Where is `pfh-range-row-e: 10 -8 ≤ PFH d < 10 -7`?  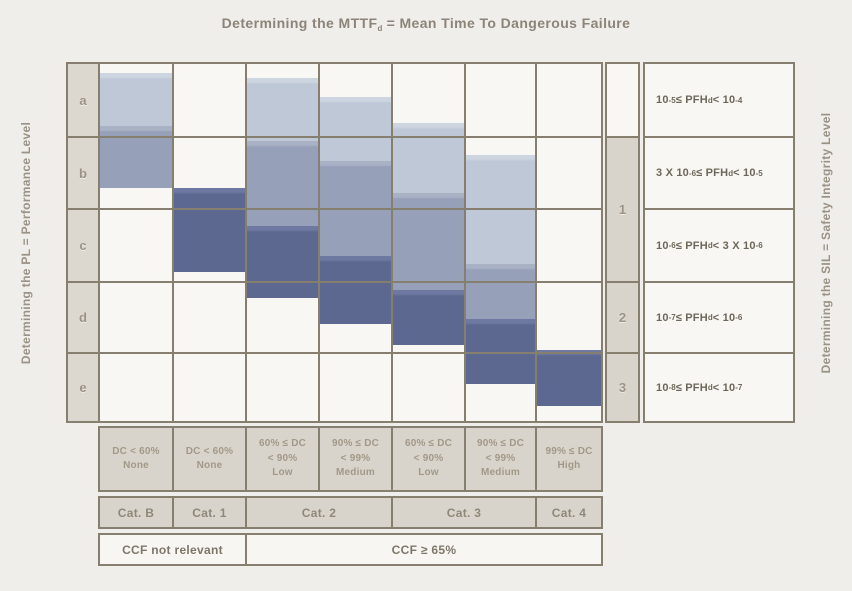
pfh-range-row-e: 10 -8 ≤ PFH d < 10 -7 is located at coordinates (719, 387).